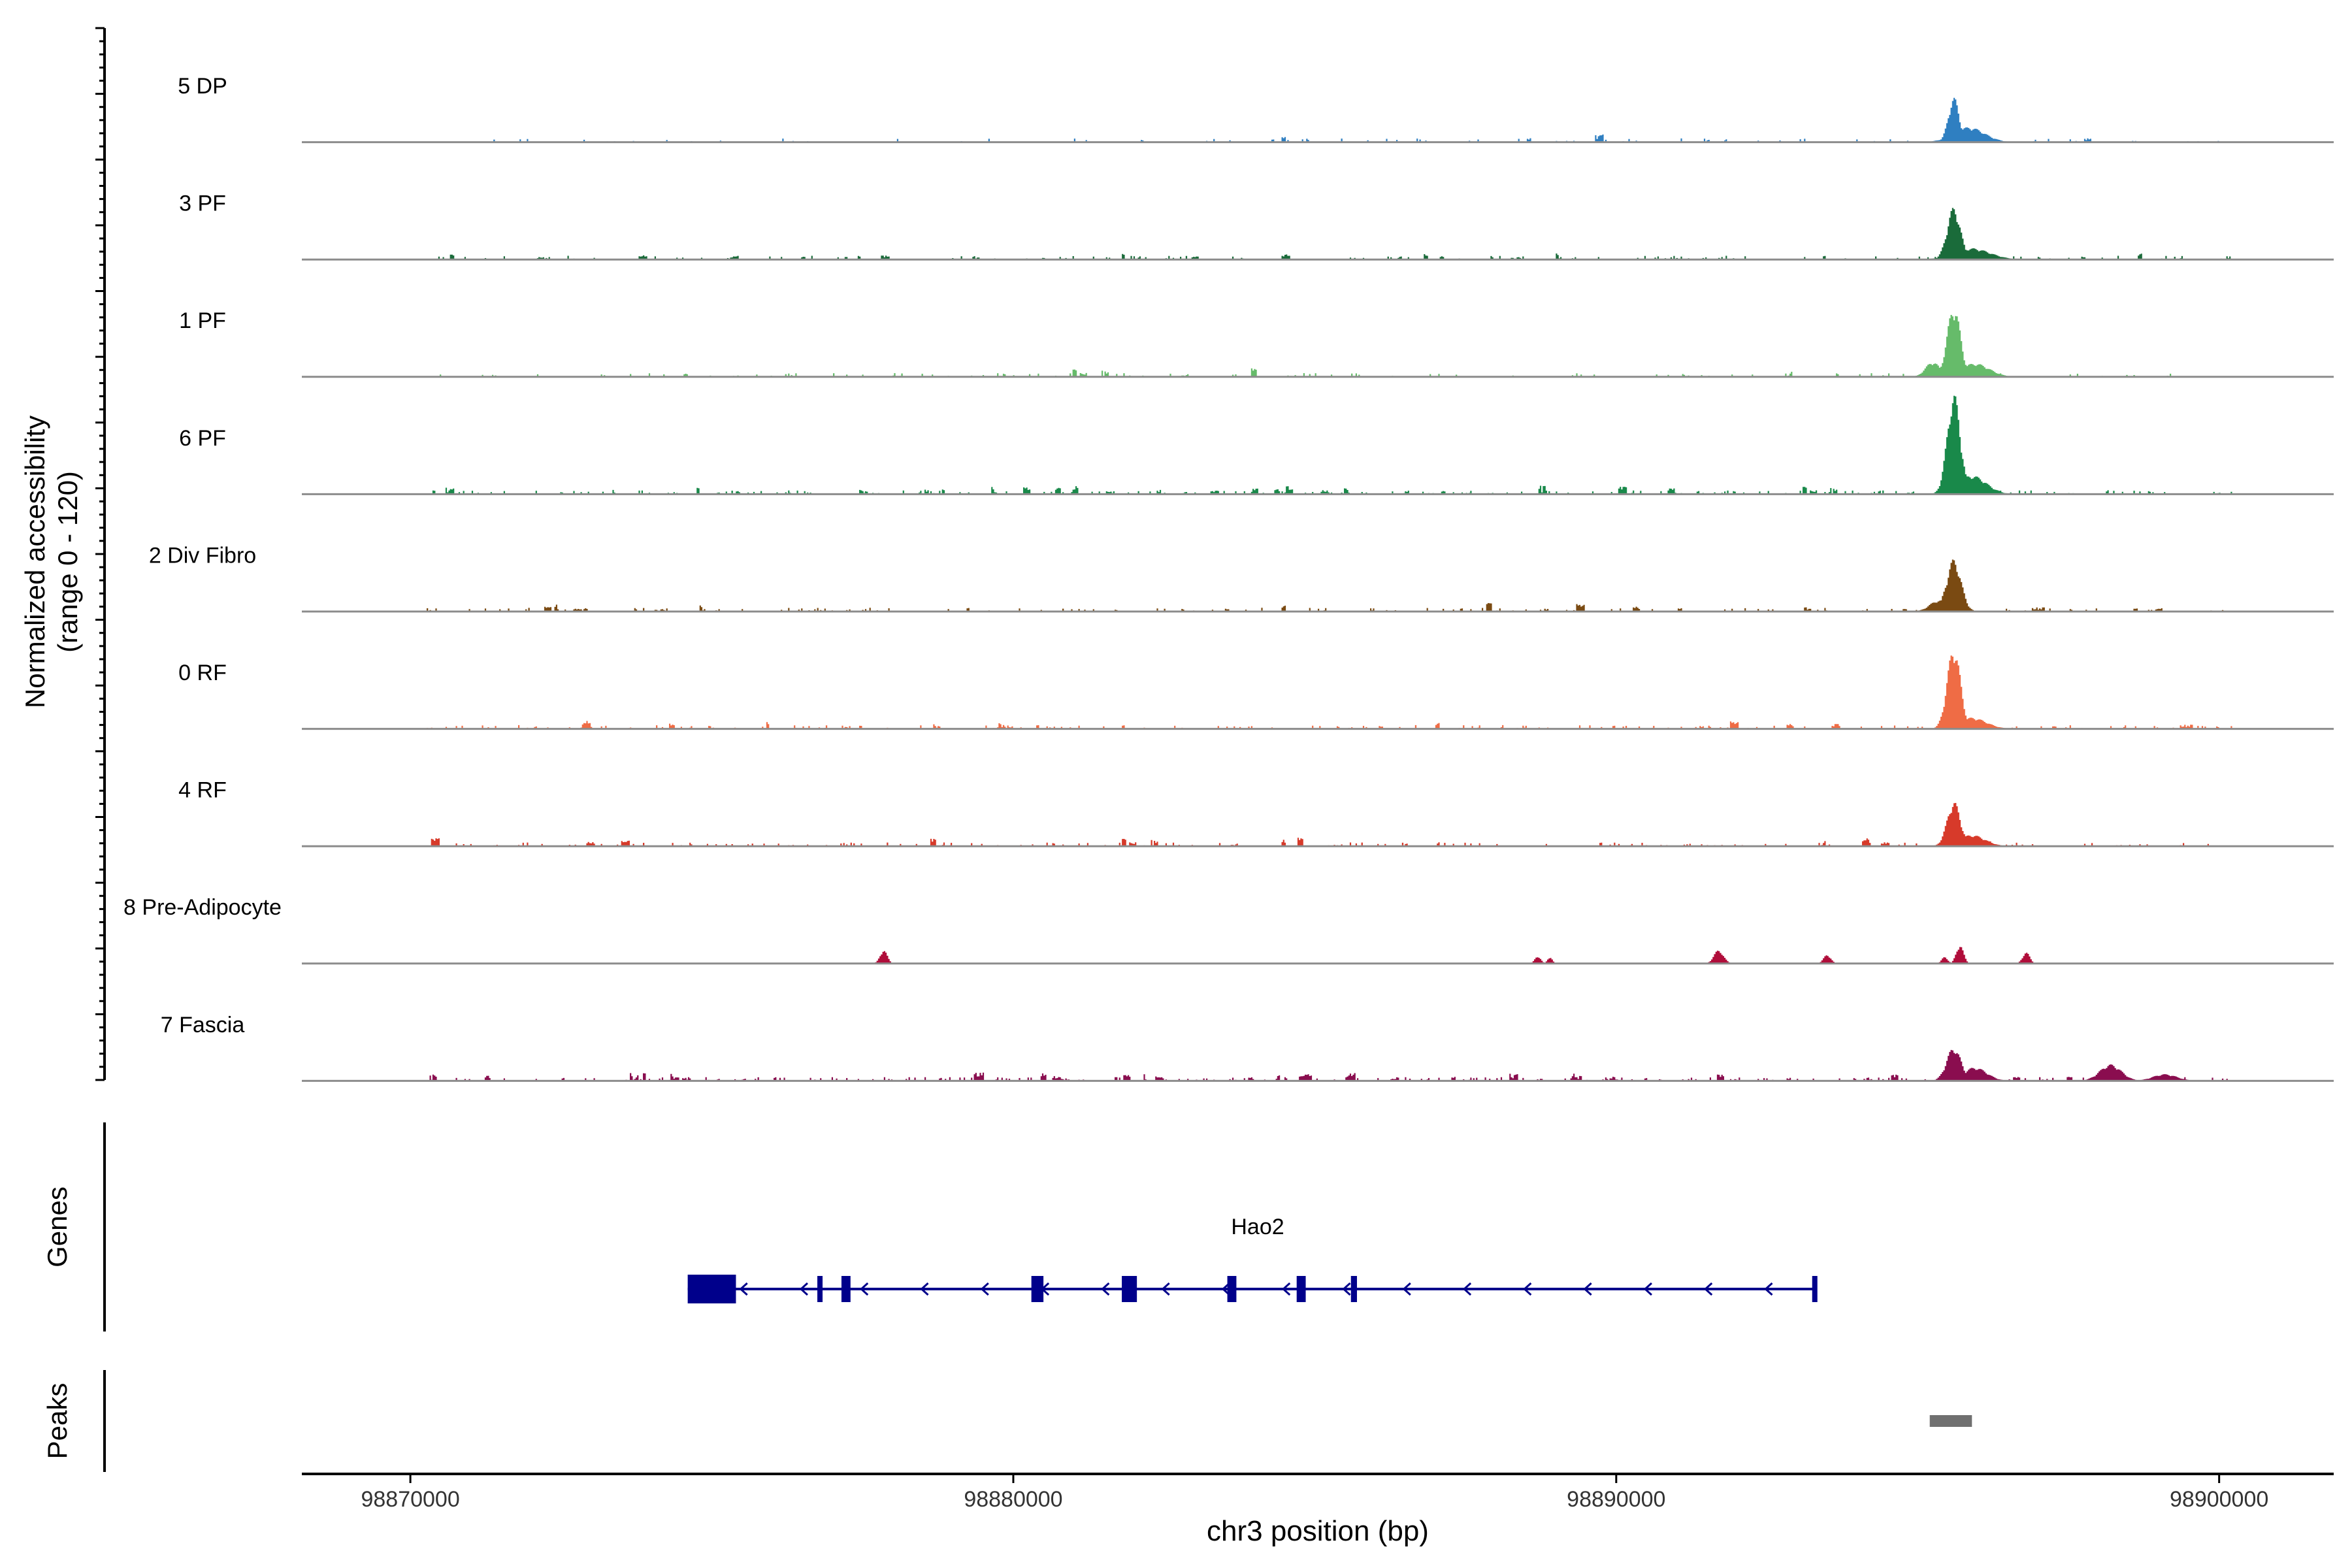  I want to click on track-4-rf: 4 RF, so click(1256, 812).